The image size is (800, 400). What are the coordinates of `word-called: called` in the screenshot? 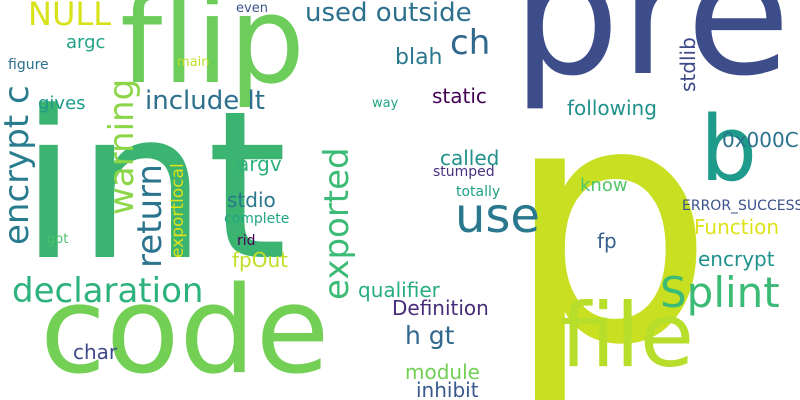 It's located at (470, 158).